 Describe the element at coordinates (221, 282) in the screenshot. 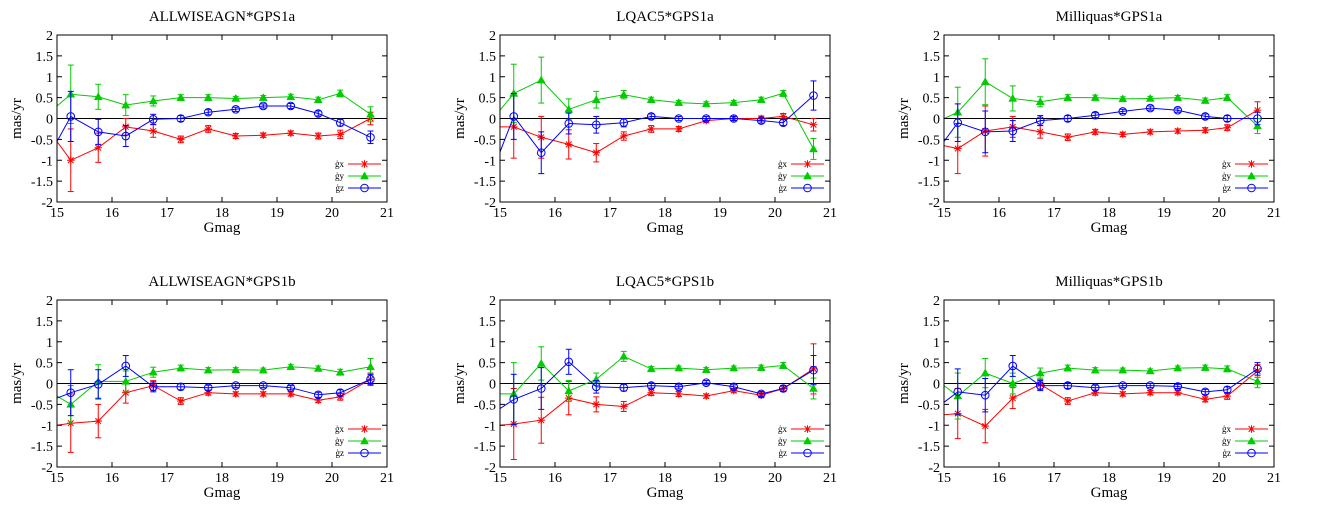

I see `chart-title: ALLWISEAGN*GPS1b` at that location.